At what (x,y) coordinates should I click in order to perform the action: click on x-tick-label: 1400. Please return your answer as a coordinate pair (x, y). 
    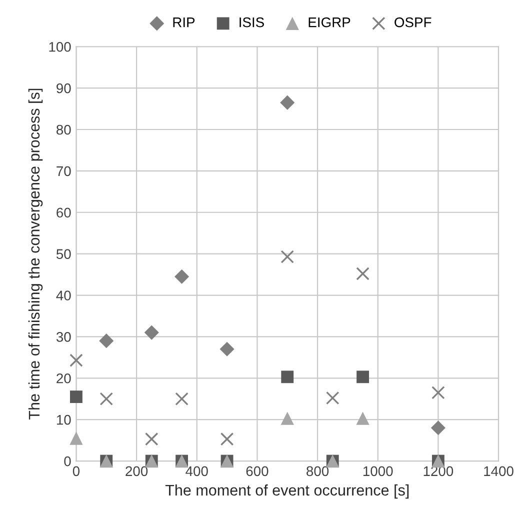
    Looking at the image, I should click on (499, 471).